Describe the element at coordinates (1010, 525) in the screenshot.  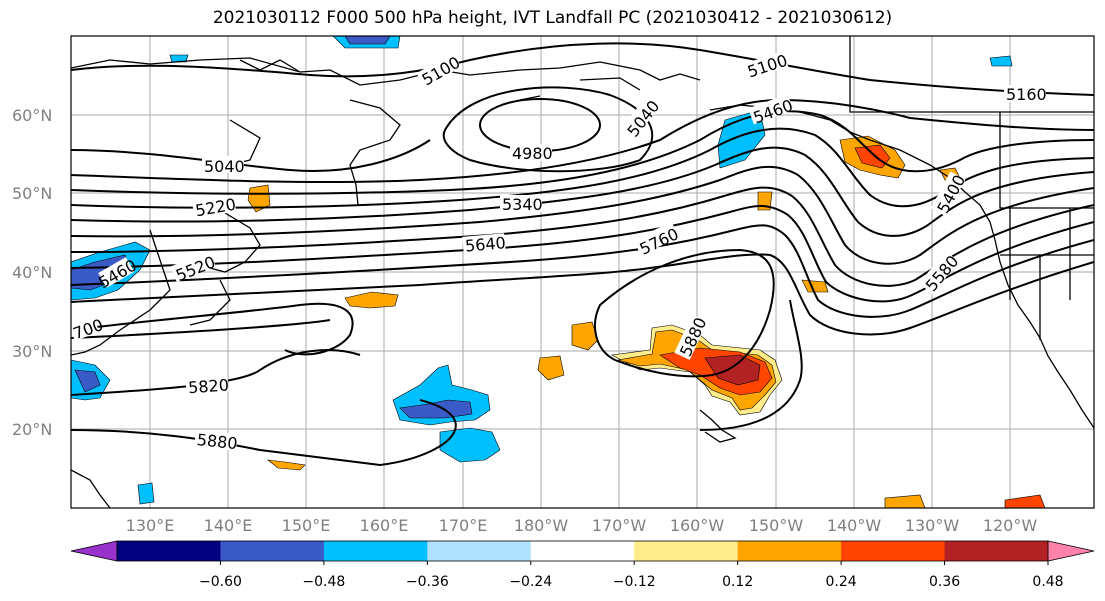
I see `lon-tick-label: 120°W` at that location.